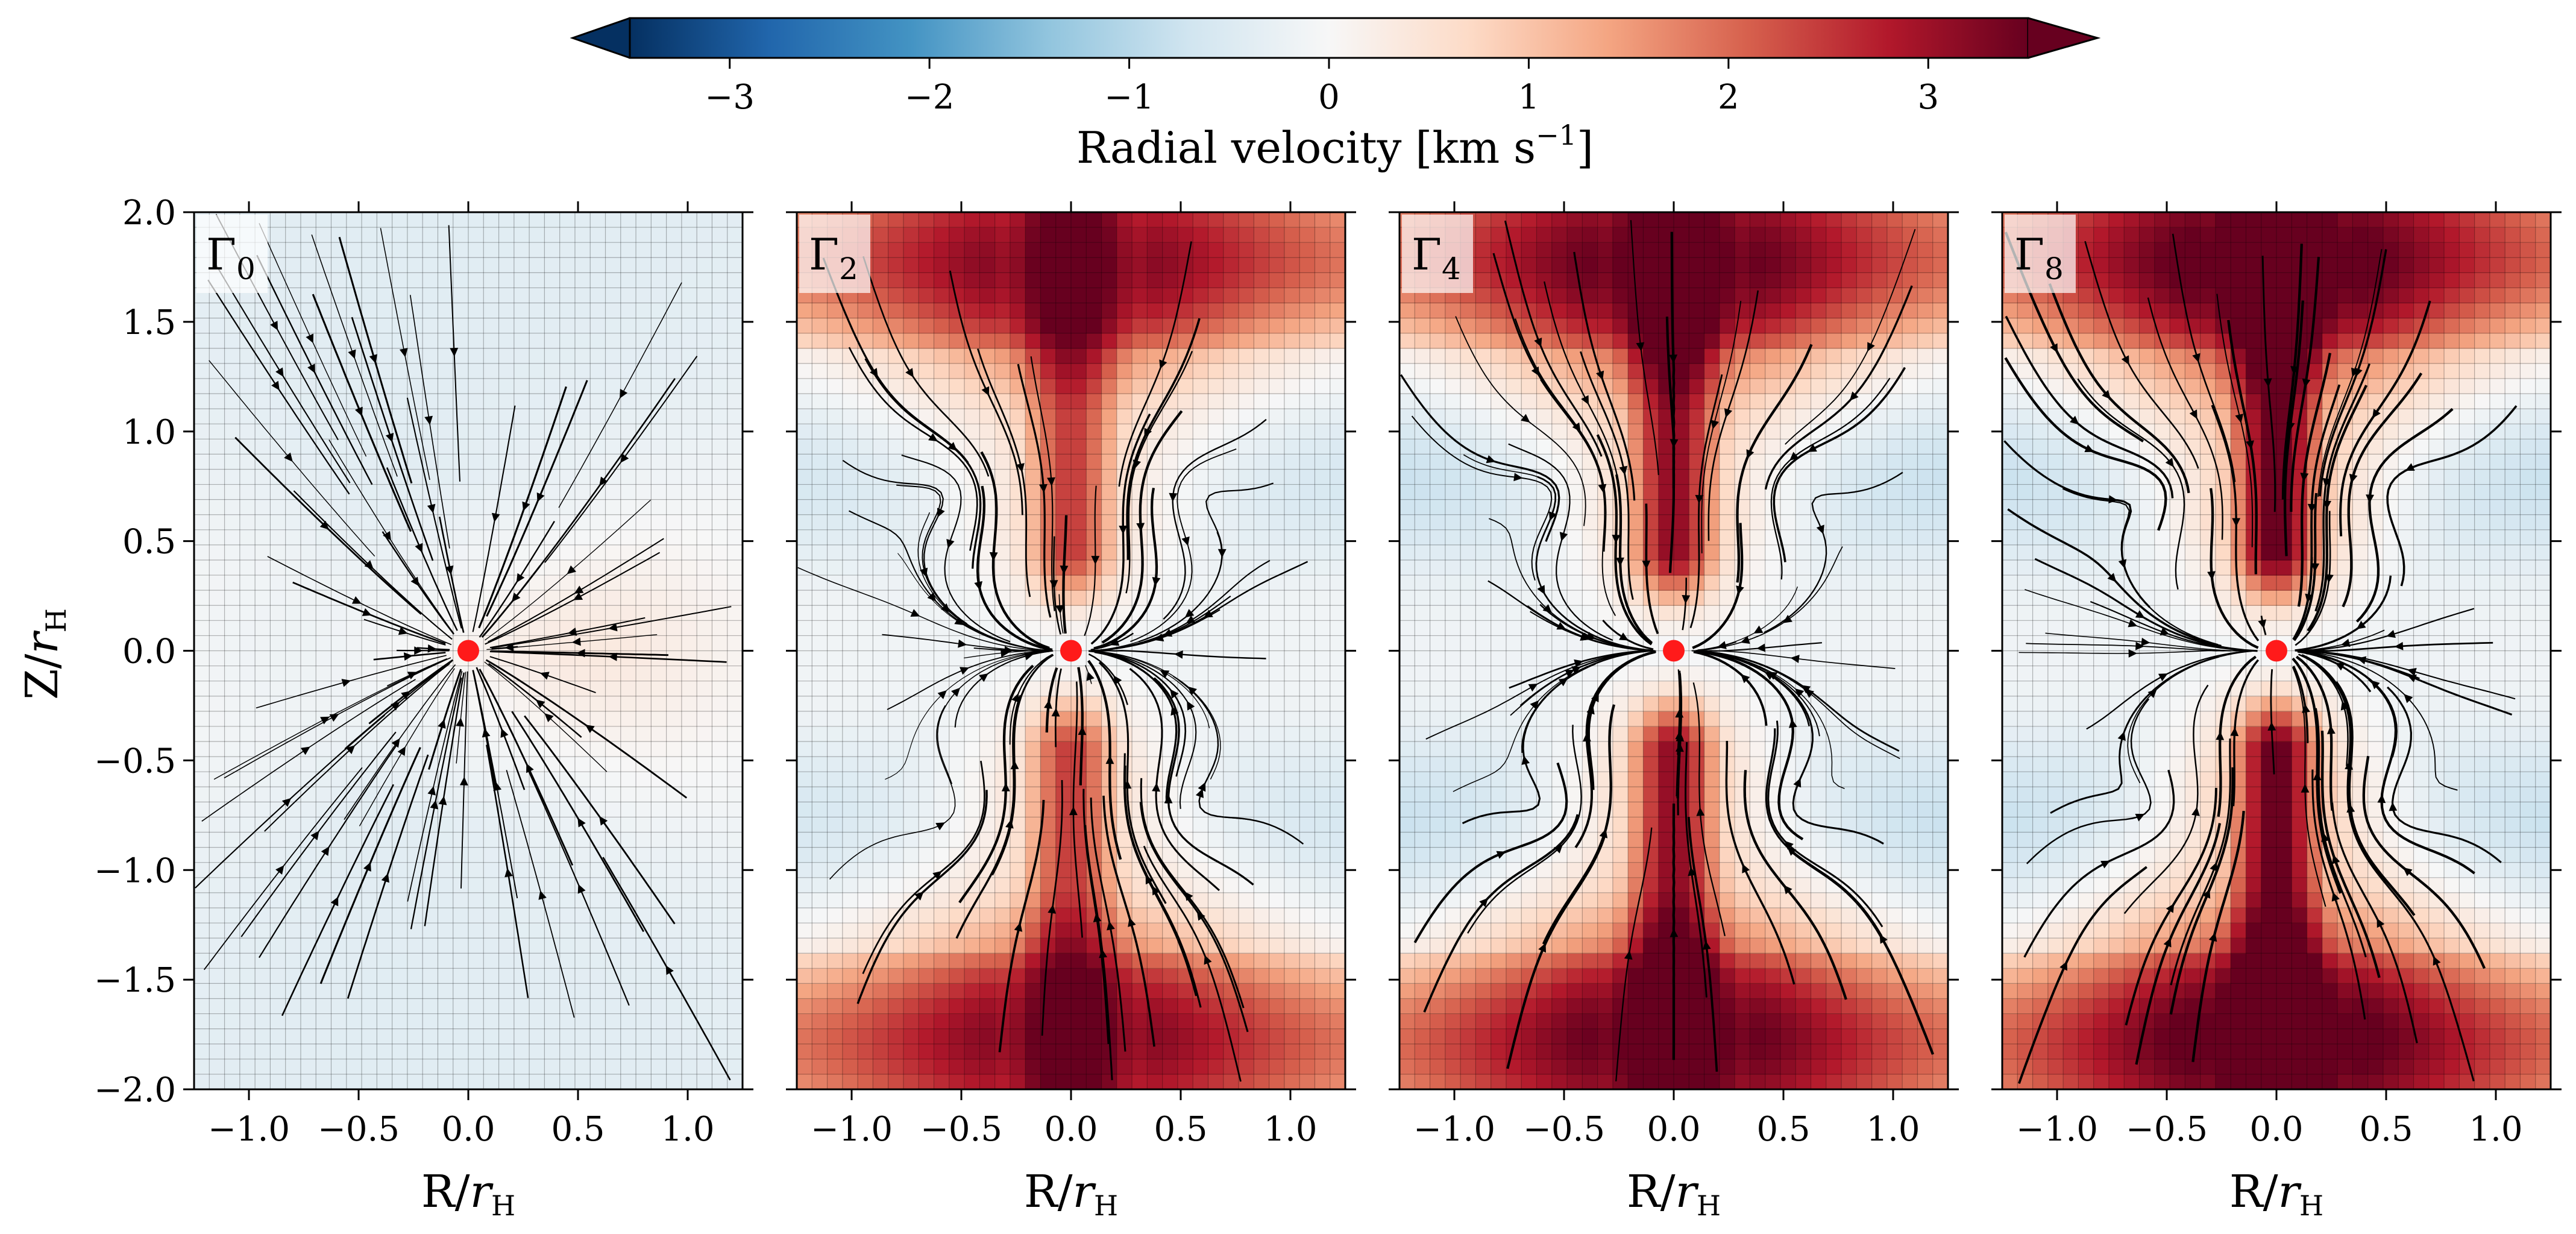  Describe the element at coordinates (468, 1194) in the screenshot. I see `x-axis-label: R/rH` at that location.